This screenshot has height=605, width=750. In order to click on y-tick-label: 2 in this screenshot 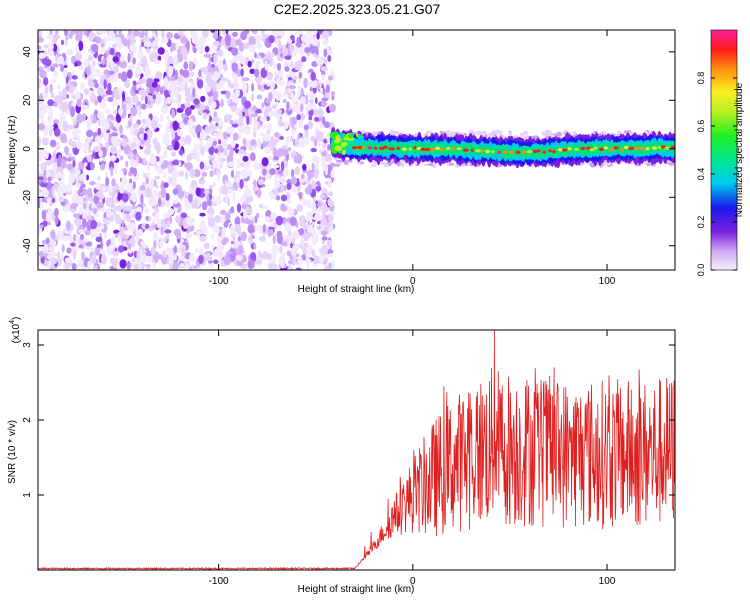, I will do `click(27, 420)`.